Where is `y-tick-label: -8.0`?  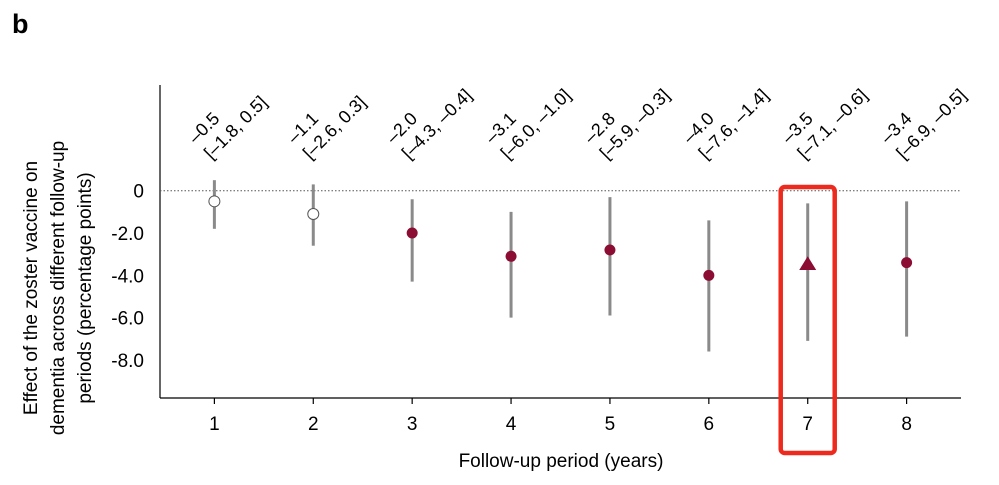 y-tick-label: -8.0 is located at coordinates (127, 361).